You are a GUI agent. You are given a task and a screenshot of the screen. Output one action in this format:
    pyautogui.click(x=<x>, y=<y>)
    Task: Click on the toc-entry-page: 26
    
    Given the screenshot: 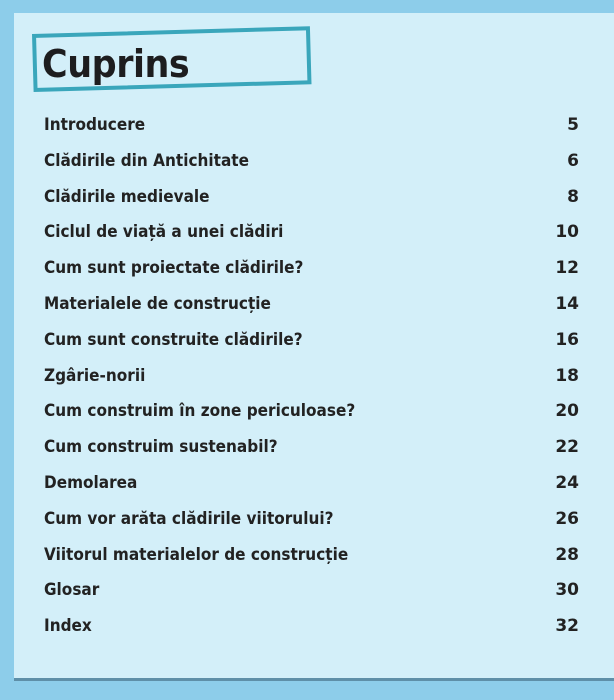 What is the action you would take?
    pyautogui.click(x=567, y=518)
    